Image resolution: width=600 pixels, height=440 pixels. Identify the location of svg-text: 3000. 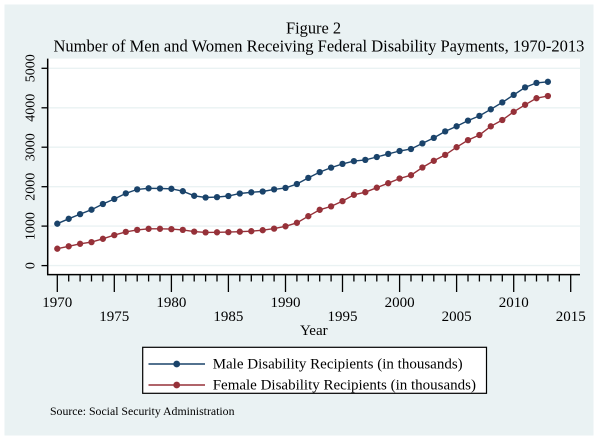
(30, 147).